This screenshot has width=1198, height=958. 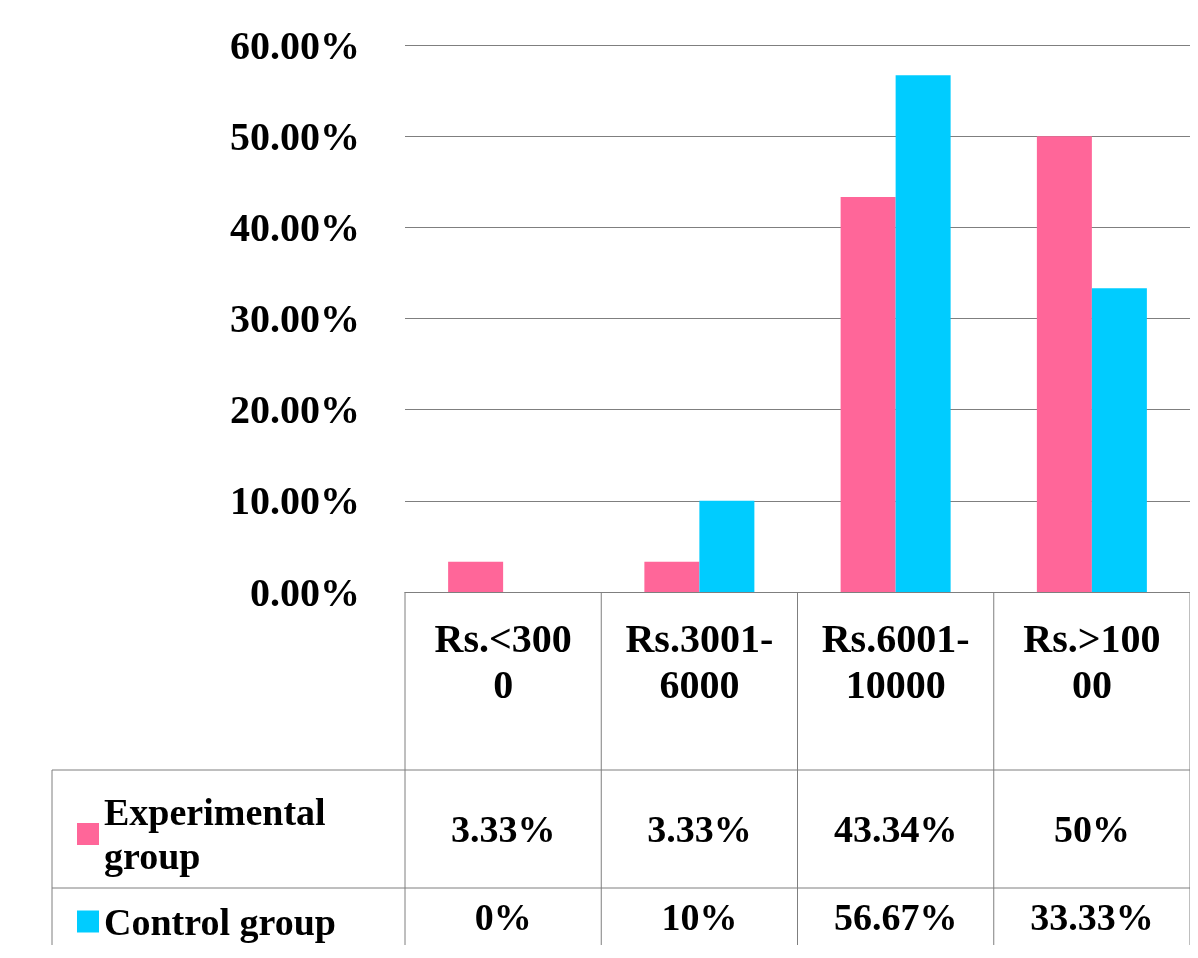 I want to click on legend-label: Experimental group, so click(x=220, y=834).